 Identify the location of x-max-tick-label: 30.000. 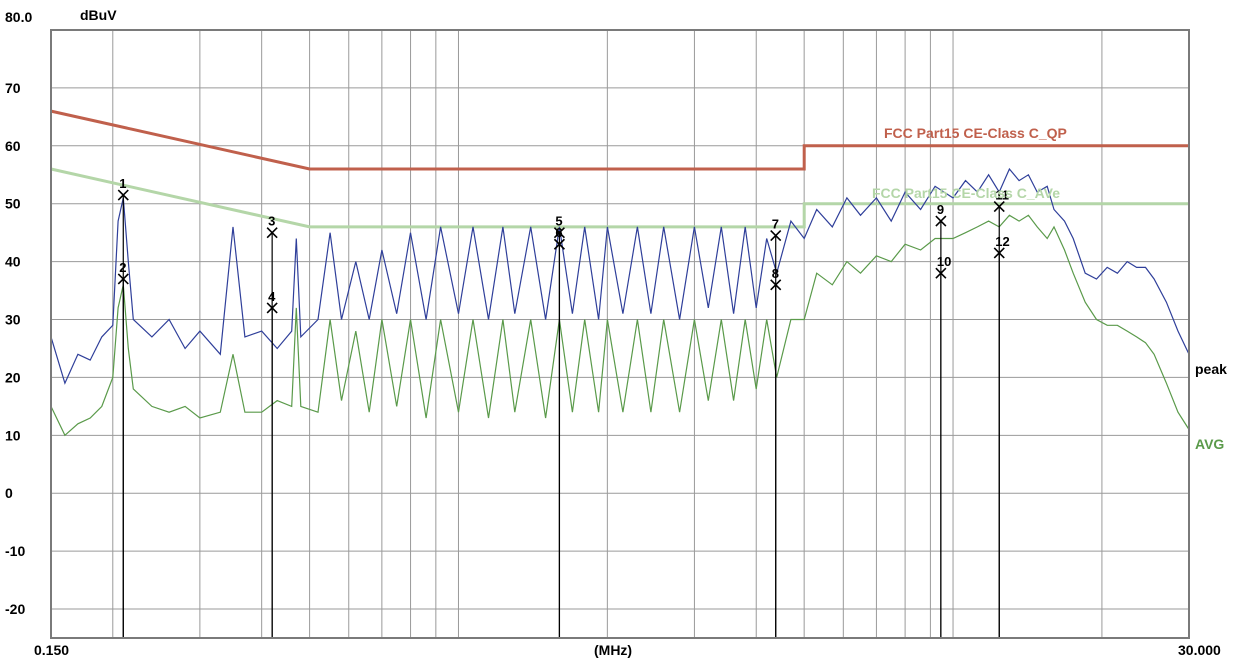
(1199, 650).